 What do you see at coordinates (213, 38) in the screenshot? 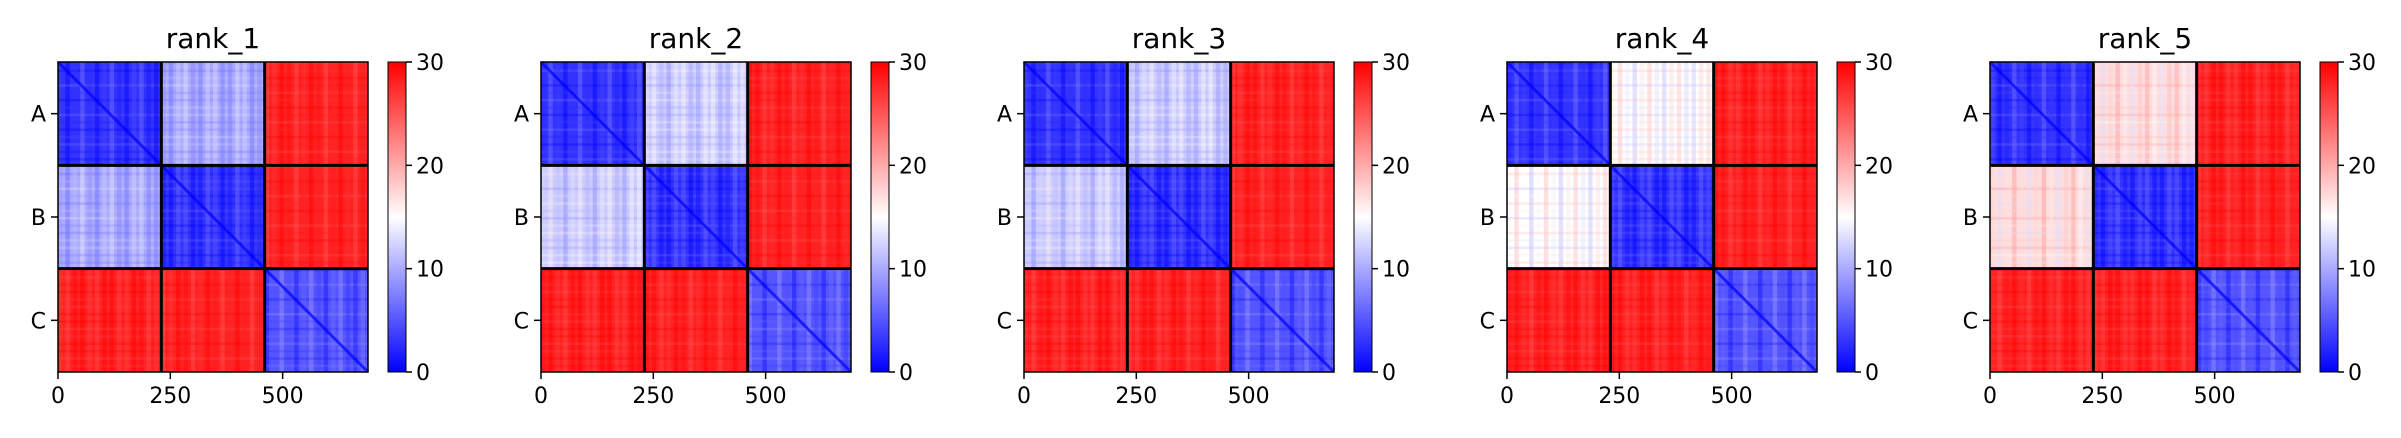
I see `panel-title: rank_1` at bounding box center [213, 38].